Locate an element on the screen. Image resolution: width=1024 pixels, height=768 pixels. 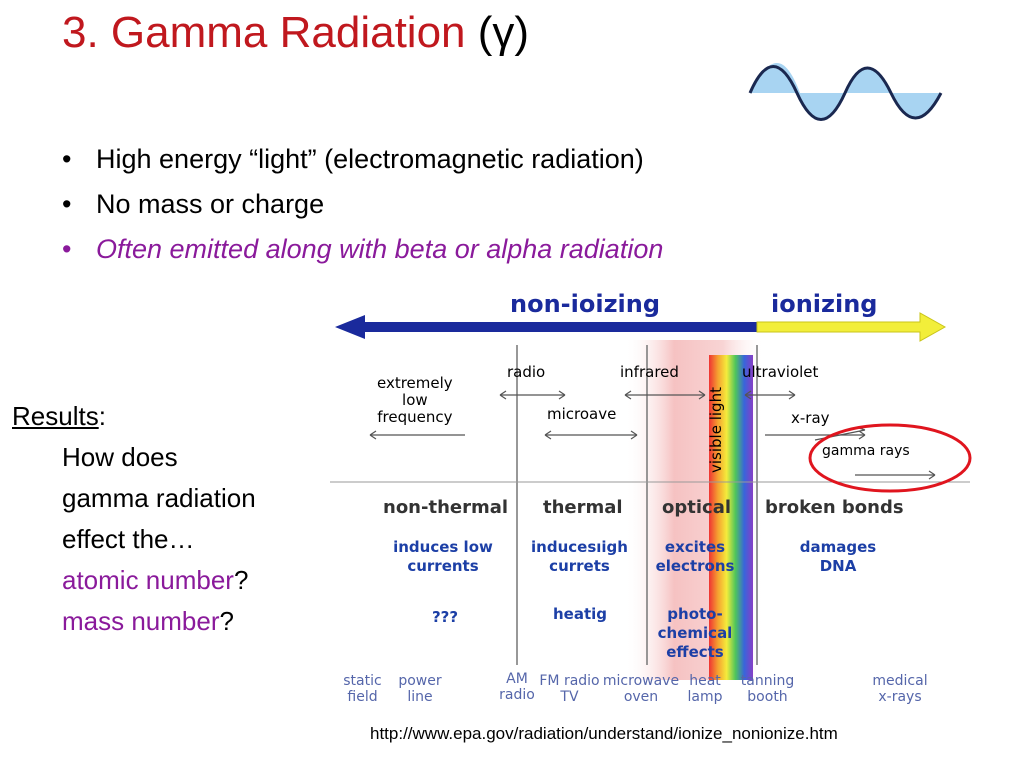
band-visible: visible light is located at coordinates (716, 430).